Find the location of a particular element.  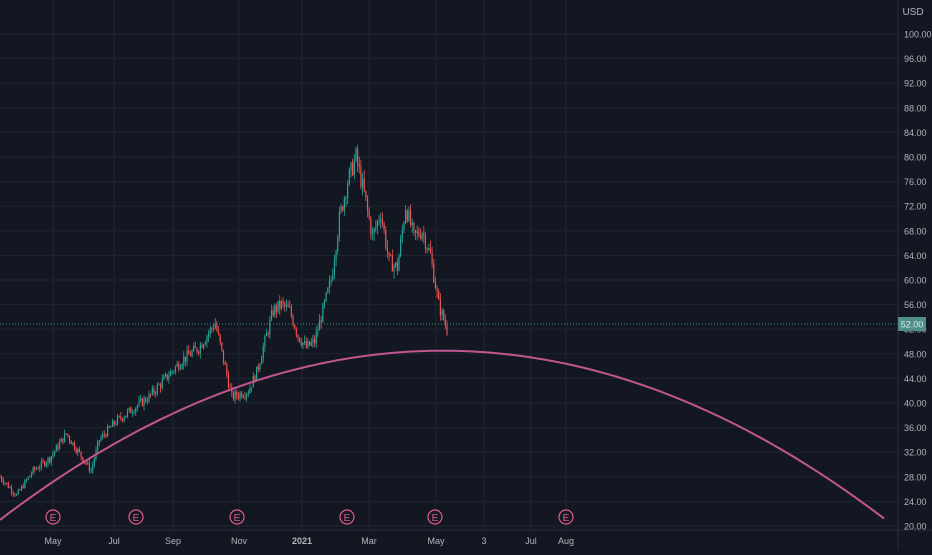

earnings-marker-label: E is located at coordinates (435, 518).